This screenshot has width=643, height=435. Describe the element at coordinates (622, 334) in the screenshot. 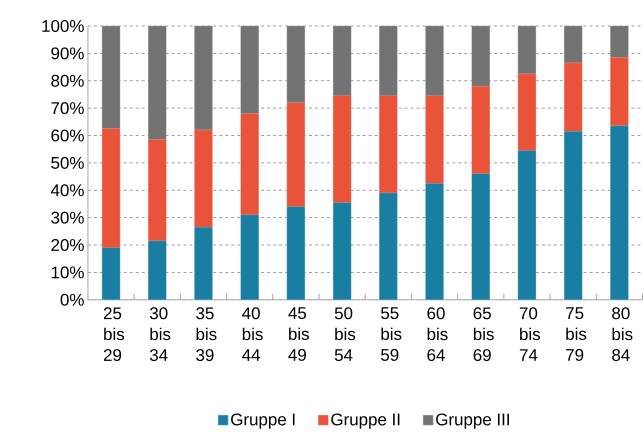

I see `x-tick-label: 80 bis 84` at that location.